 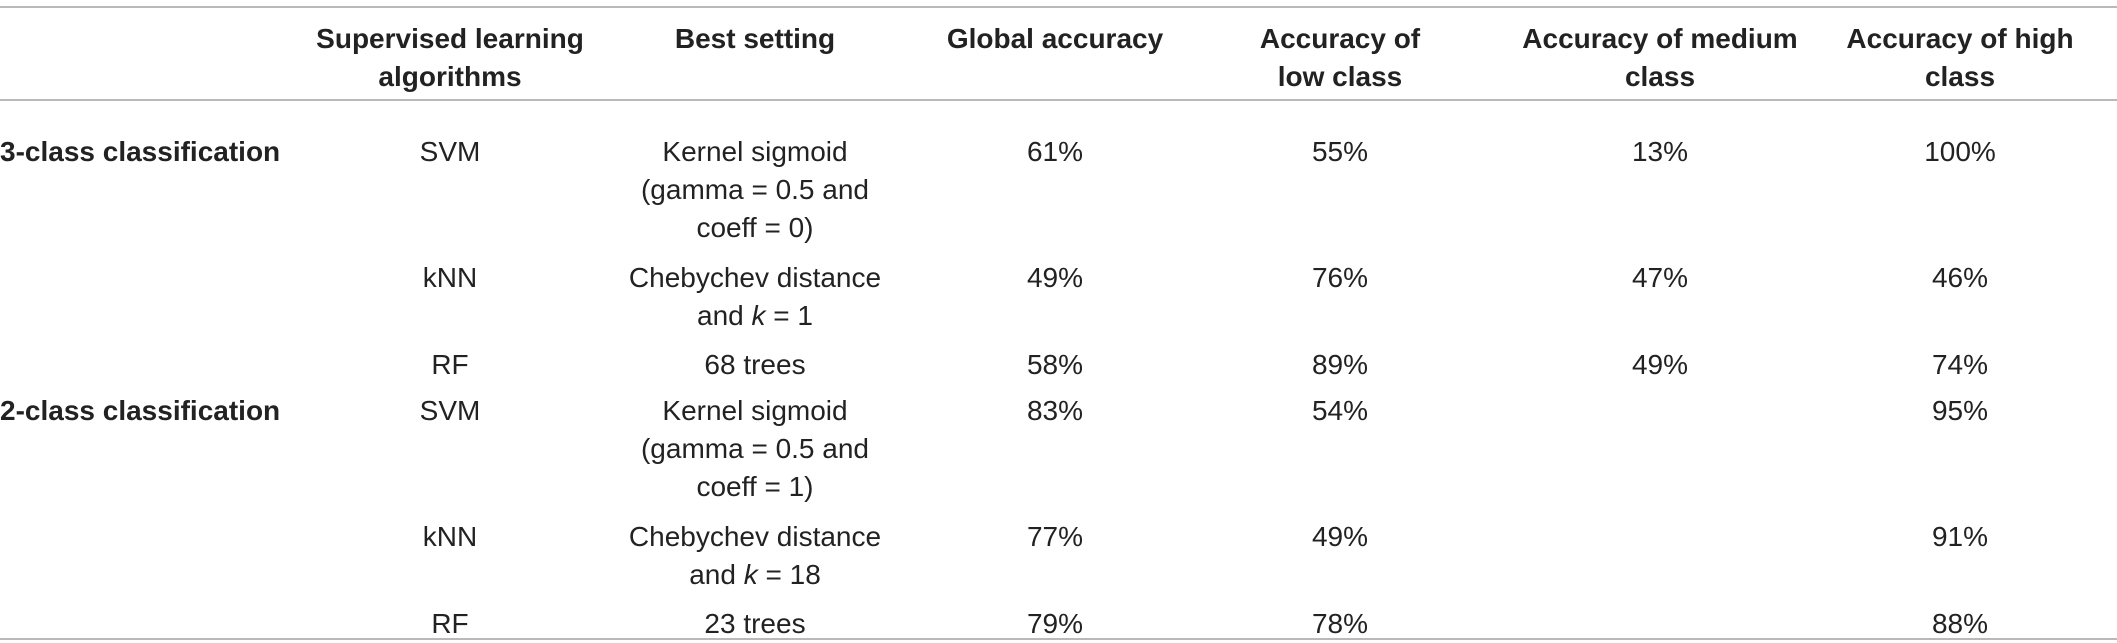 What do you see at coordinates (1660, 151) in the screenshot?
I see `medium-accuracy-cell: 13%` at bounding box center [1660, 151].